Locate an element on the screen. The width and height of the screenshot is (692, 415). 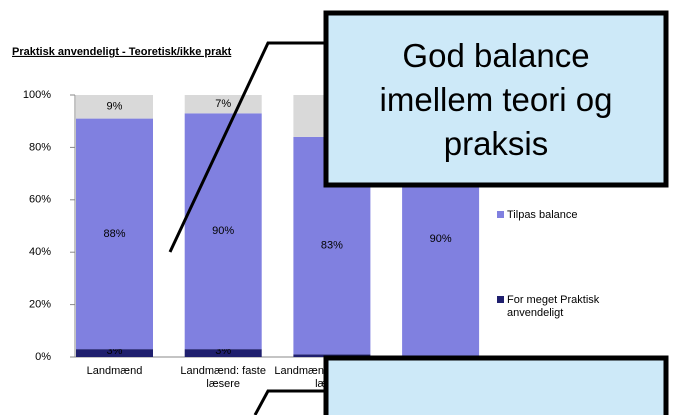
legend-label: Tilpas balance is located at coordinates (542, 215).